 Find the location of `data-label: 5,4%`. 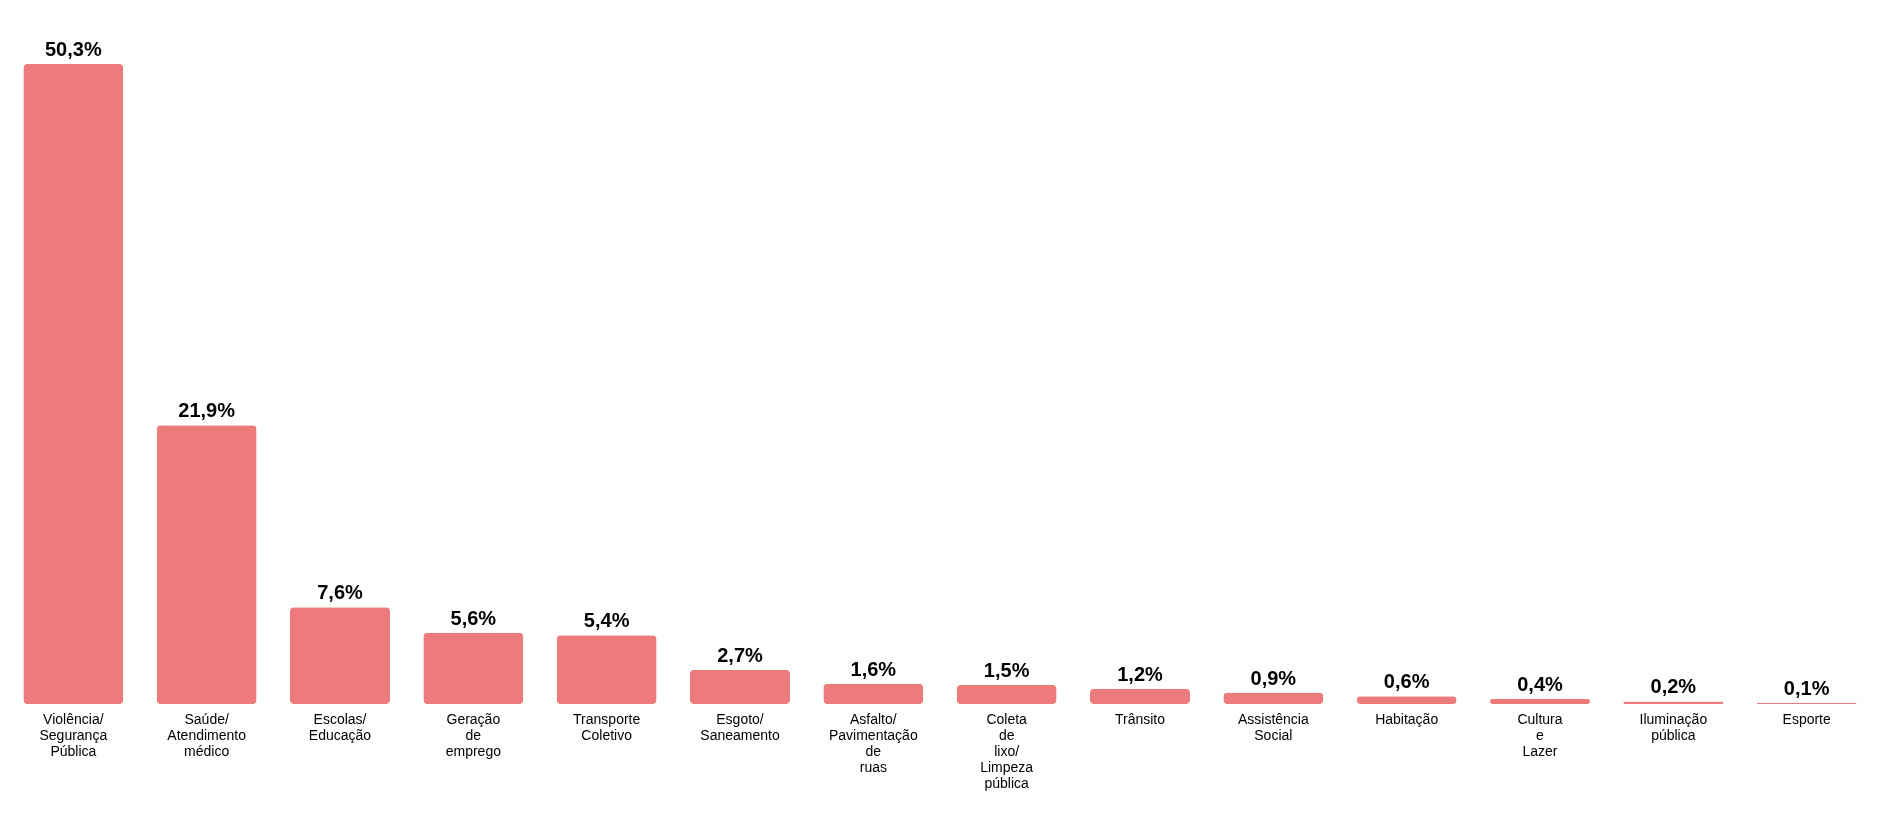

data-label: 5,4% is located at coordinates (606, 620).